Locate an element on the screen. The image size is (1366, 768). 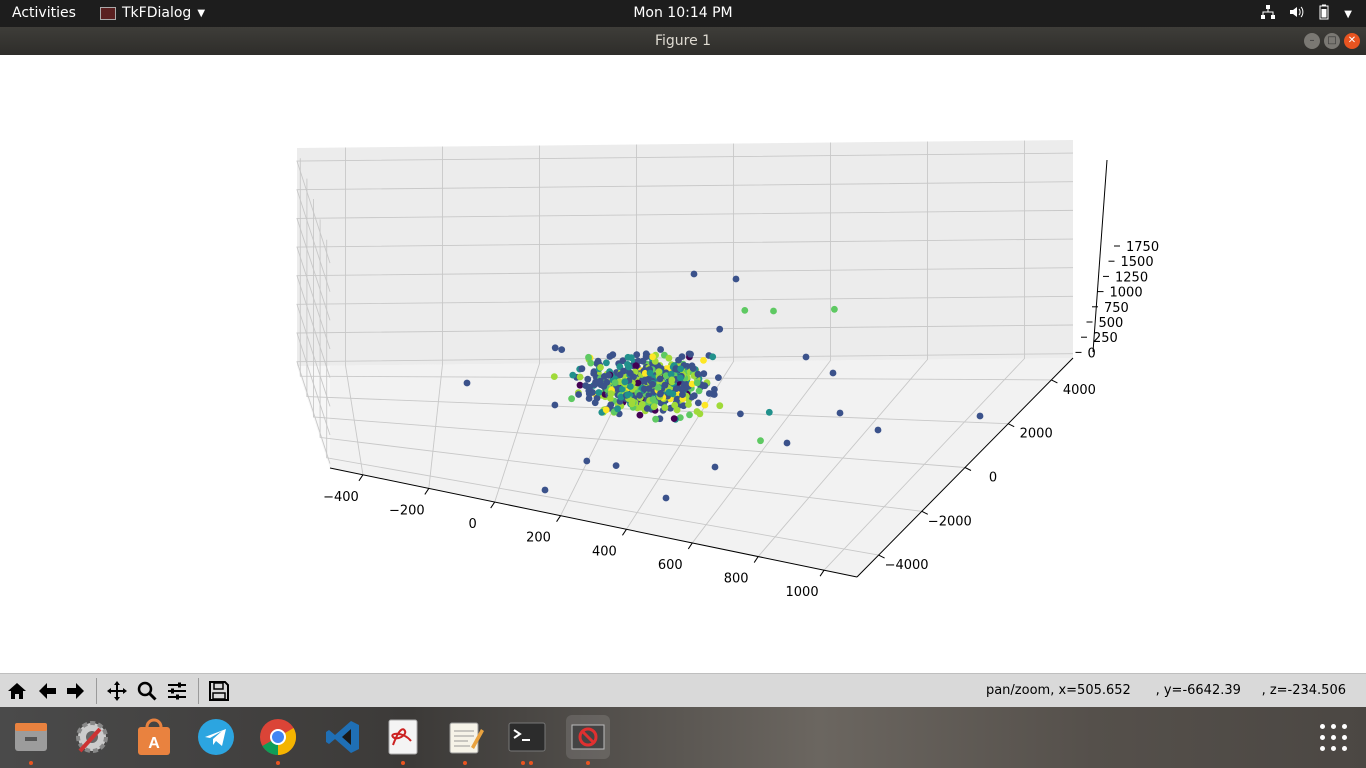
x-axis-line is located at coordinates (593, 522).